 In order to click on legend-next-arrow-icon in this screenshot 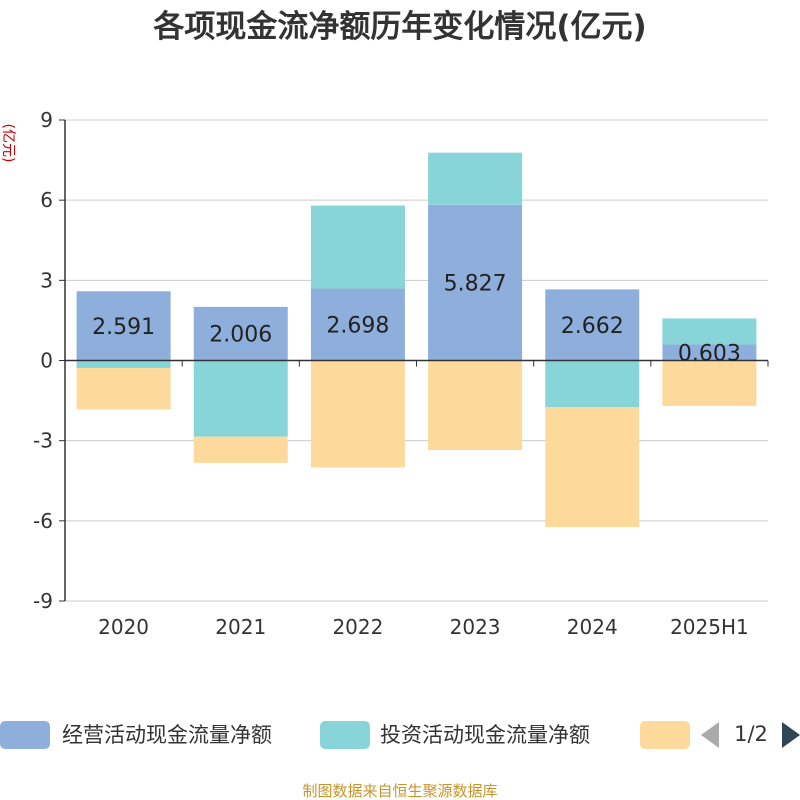, I will do `click(791, 735)`.